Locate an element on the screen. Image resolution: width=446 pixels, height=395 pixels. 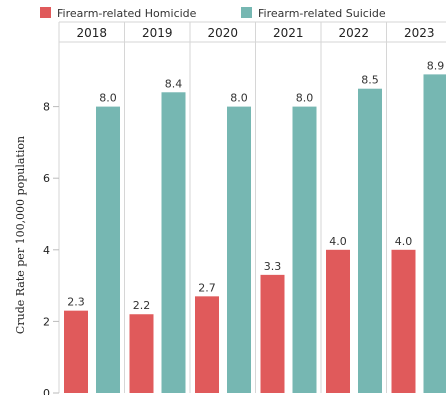
y-tick-label-2: 2 is located at coordinates (46, 321).